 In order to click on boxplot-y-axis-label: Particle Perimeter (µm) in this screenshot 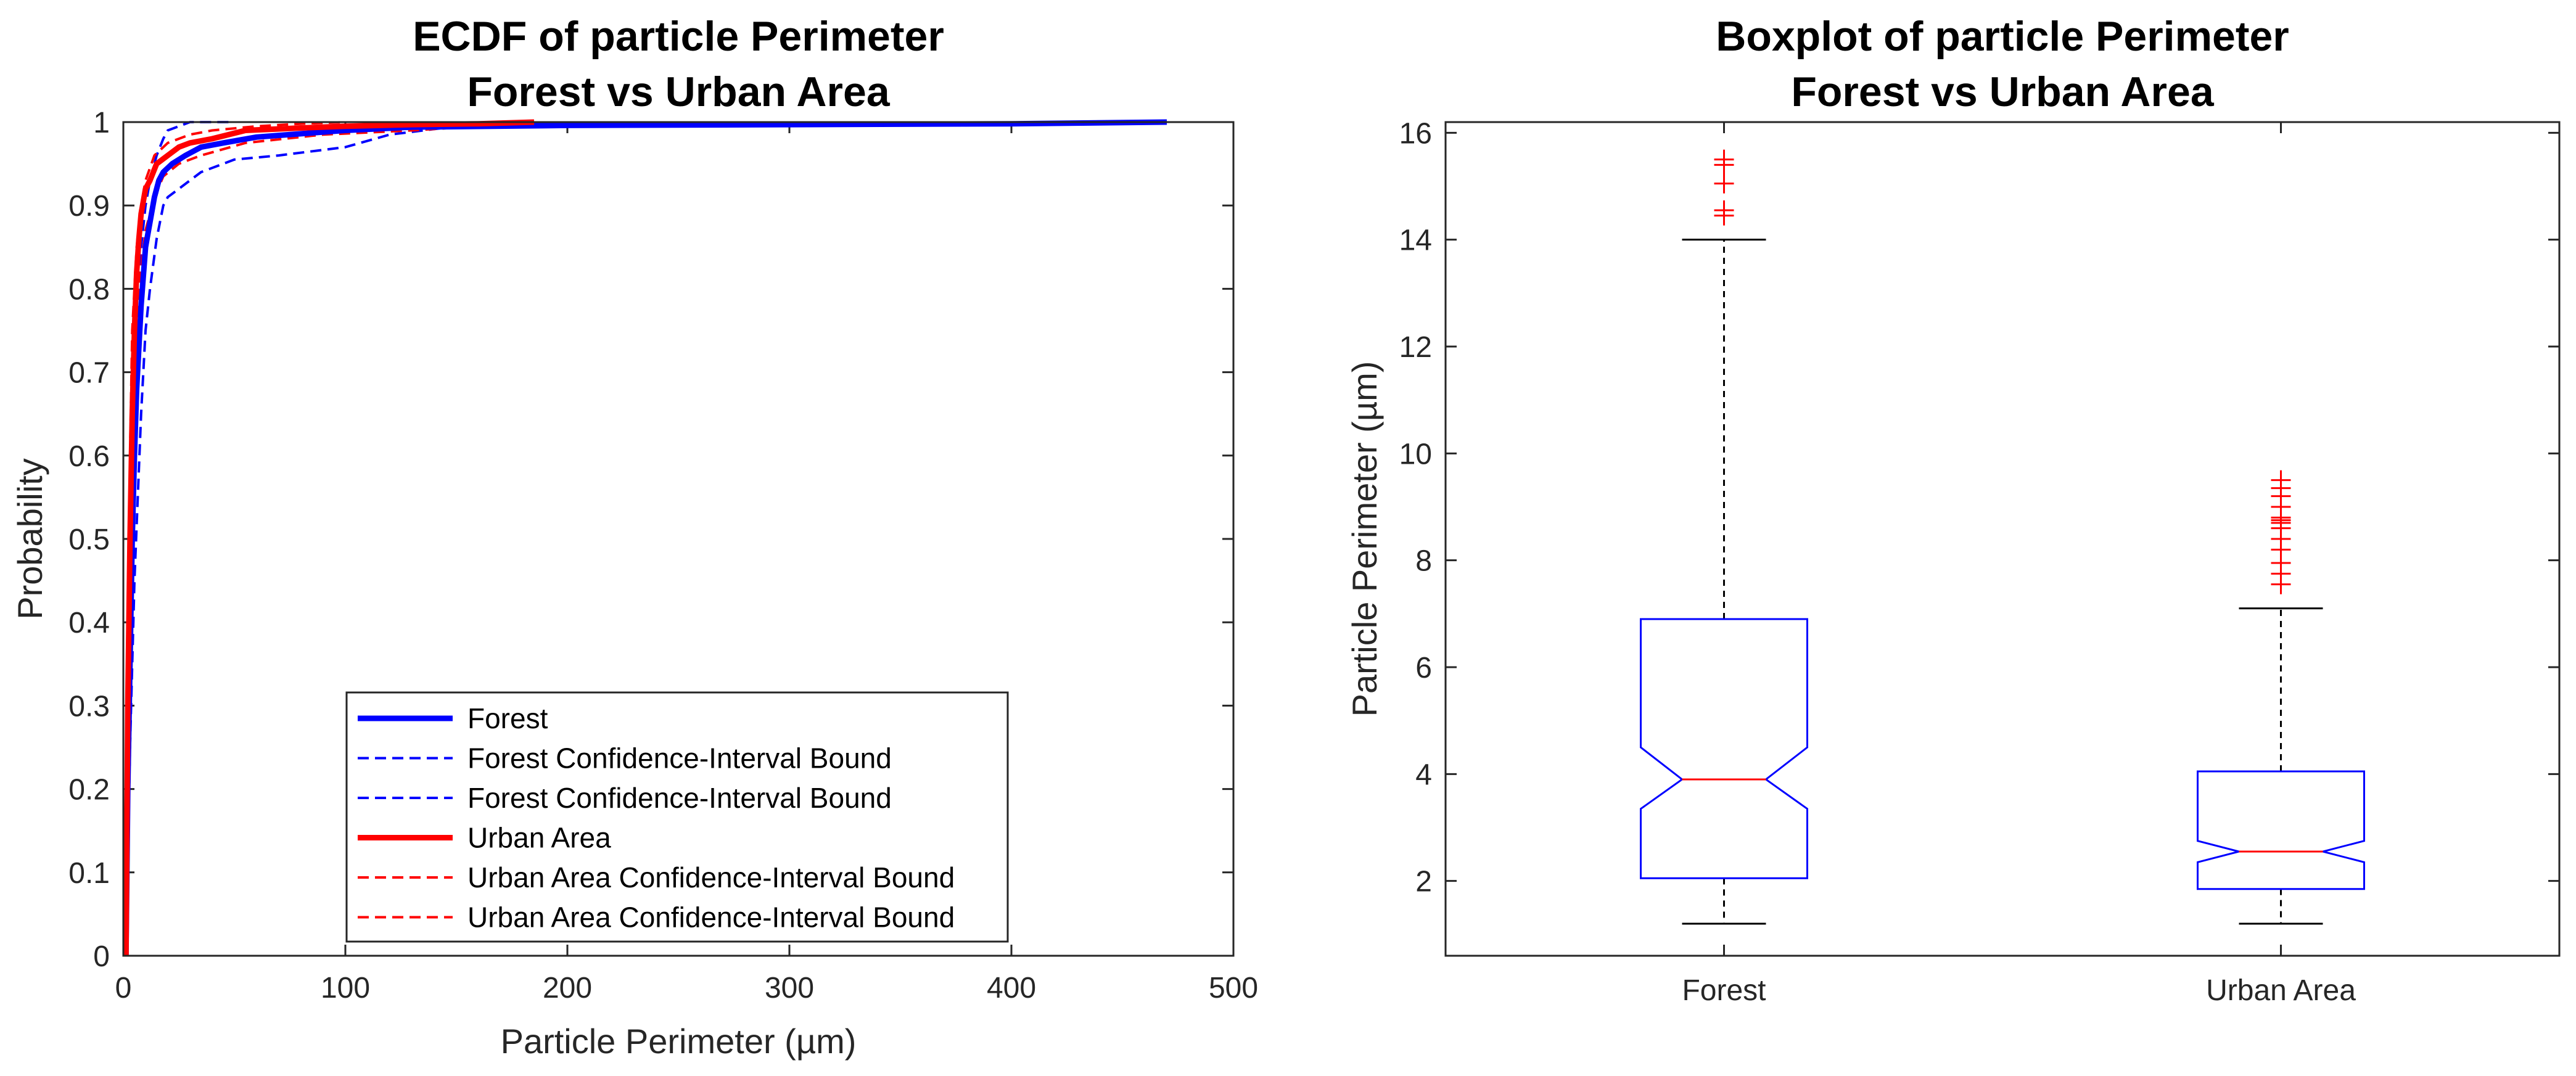, I will do `click(1364, 539)`.